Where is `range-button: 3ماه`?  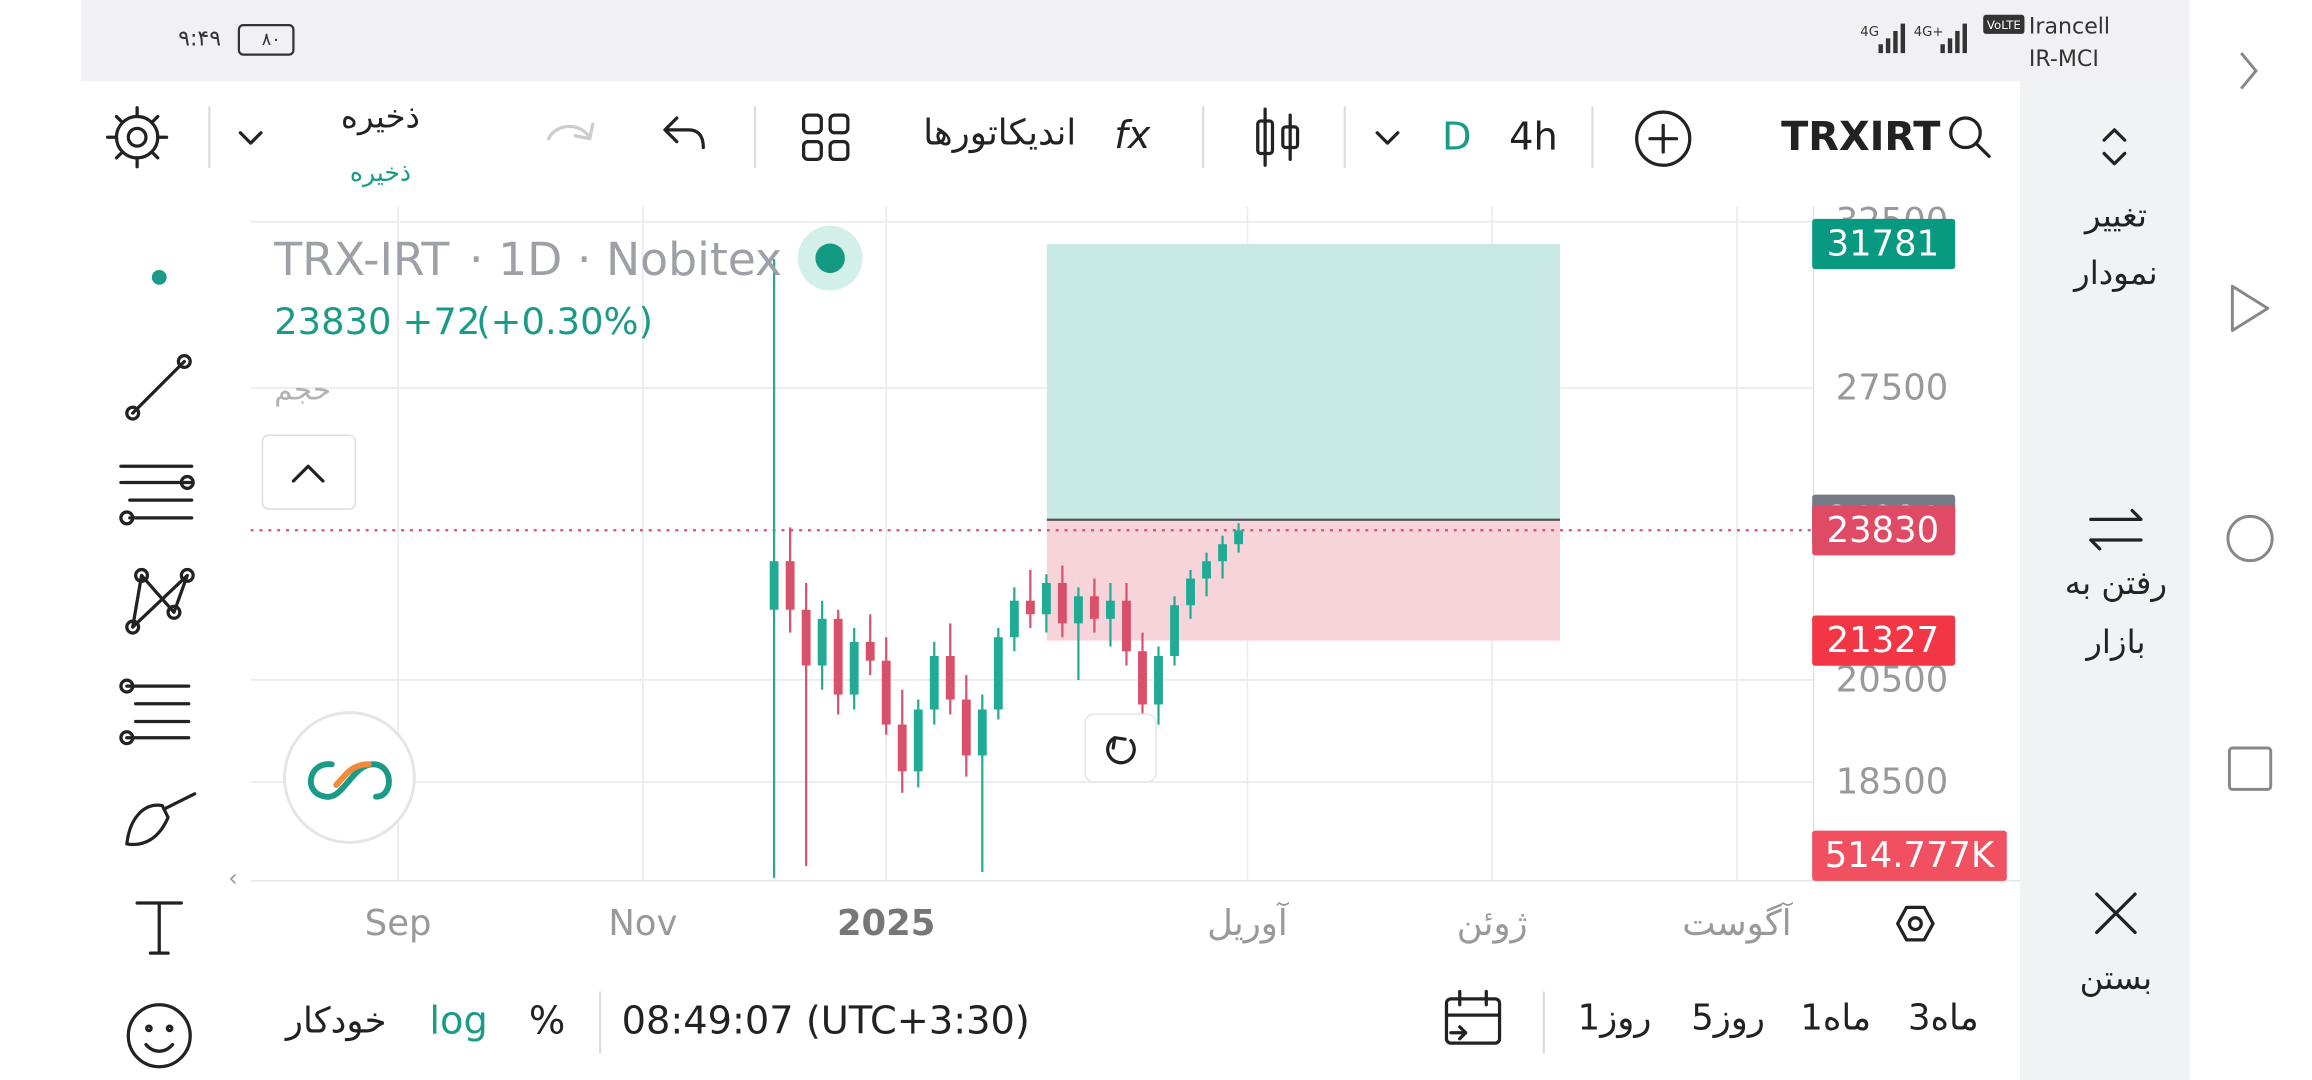
range-button: 3ماه is located at coordinates (1943, 1018).